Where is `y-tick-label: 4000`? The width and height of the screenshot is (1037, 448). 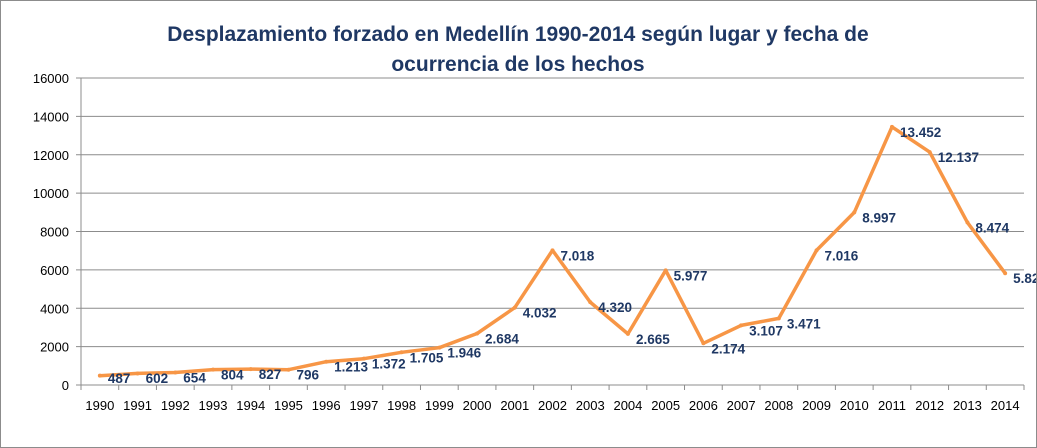
y-tick-label: 4000 is located at coordinates (54, 308).